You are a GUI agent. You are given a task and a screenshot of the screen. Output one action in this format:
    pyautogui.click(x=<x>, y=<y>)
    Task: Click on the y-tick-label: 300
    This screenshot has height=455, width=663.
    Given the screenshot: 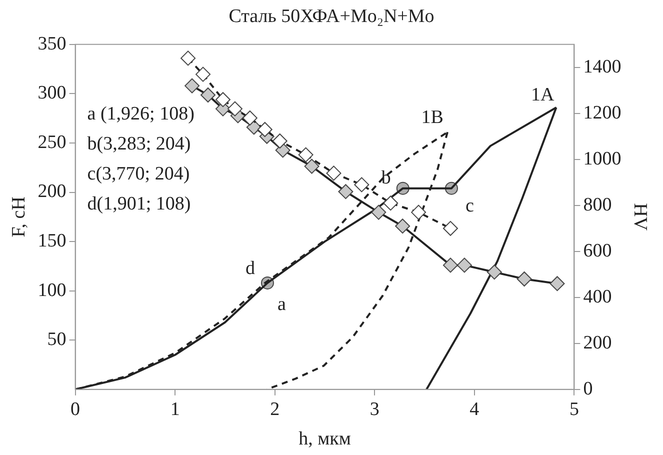 What is the action you would take?
    pyautogui.click(x=52, y=93)
    